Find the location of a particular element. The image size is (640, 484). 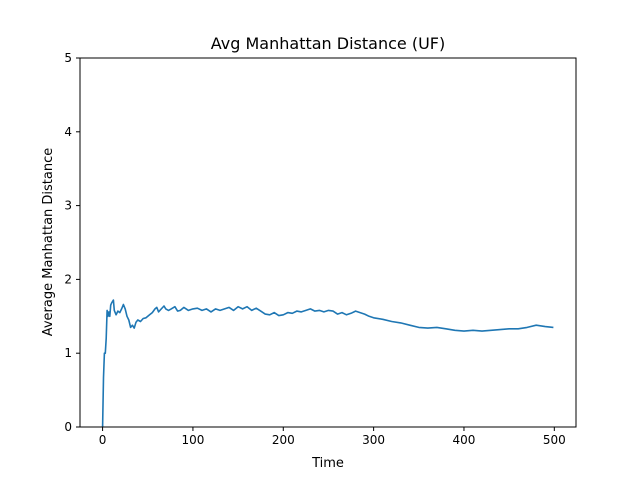

y-tick-label: 4 is located at coordinates (68, 132).